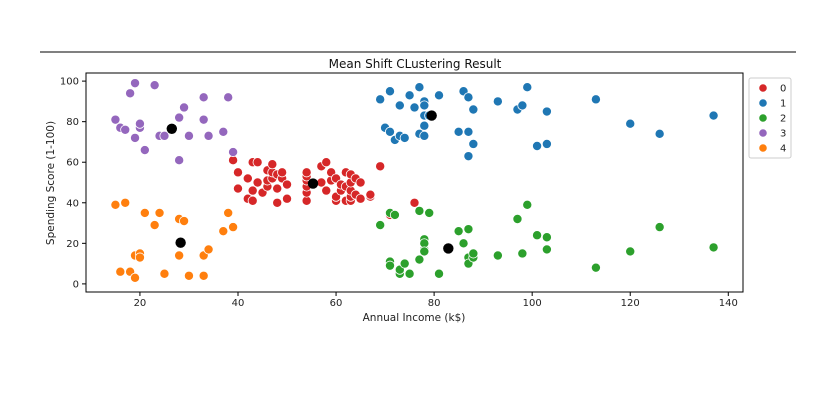 The height and width of the screenshot is (406, 818). I want to click on legend-box, so click(770, 118).